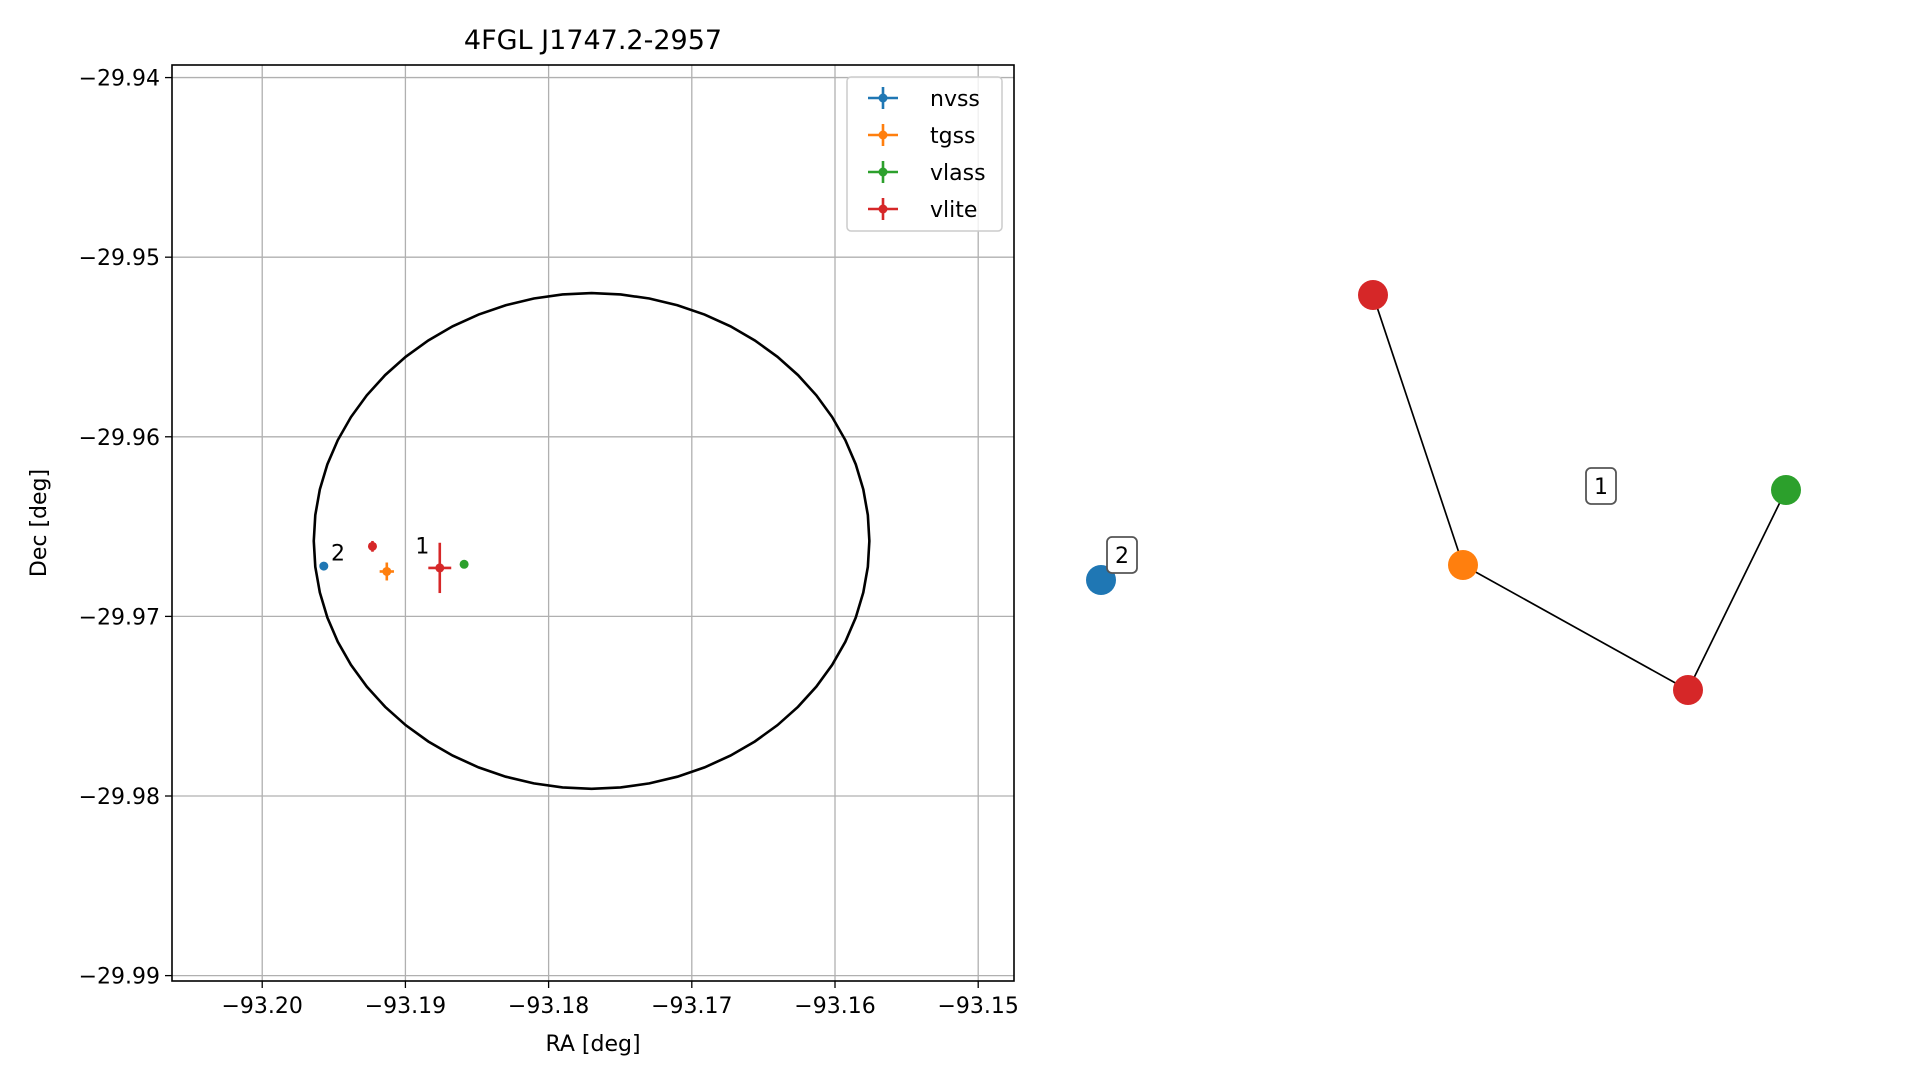 This screenshot has width=1919, height=1080. I want to click on confidence-circle, so click(591, 541).